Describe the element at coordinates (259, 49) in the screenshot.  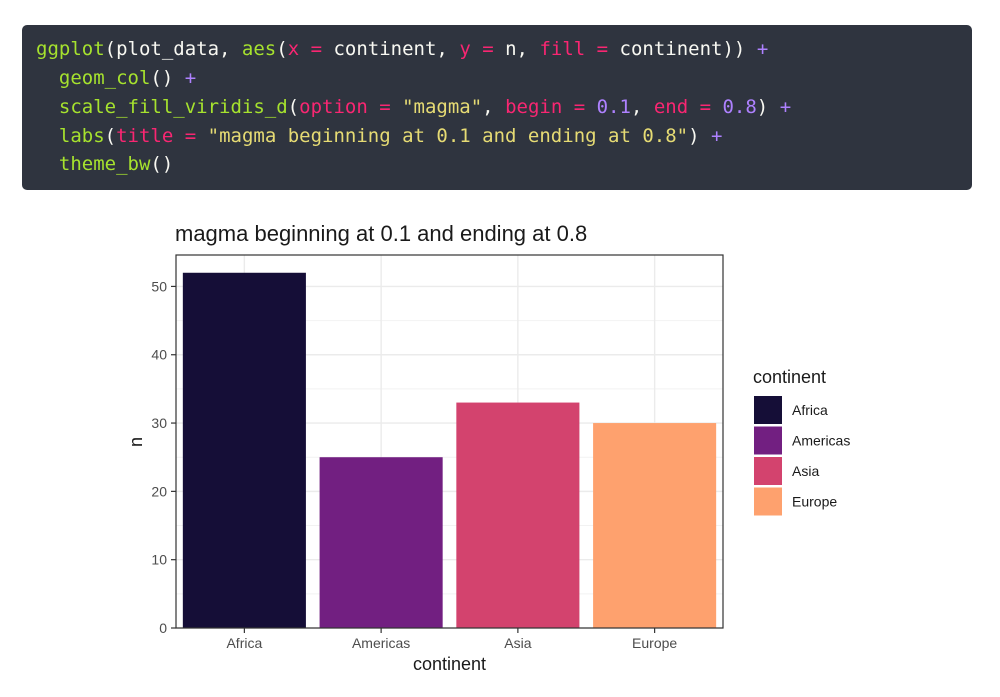
I see `code-token: aes` at that location.